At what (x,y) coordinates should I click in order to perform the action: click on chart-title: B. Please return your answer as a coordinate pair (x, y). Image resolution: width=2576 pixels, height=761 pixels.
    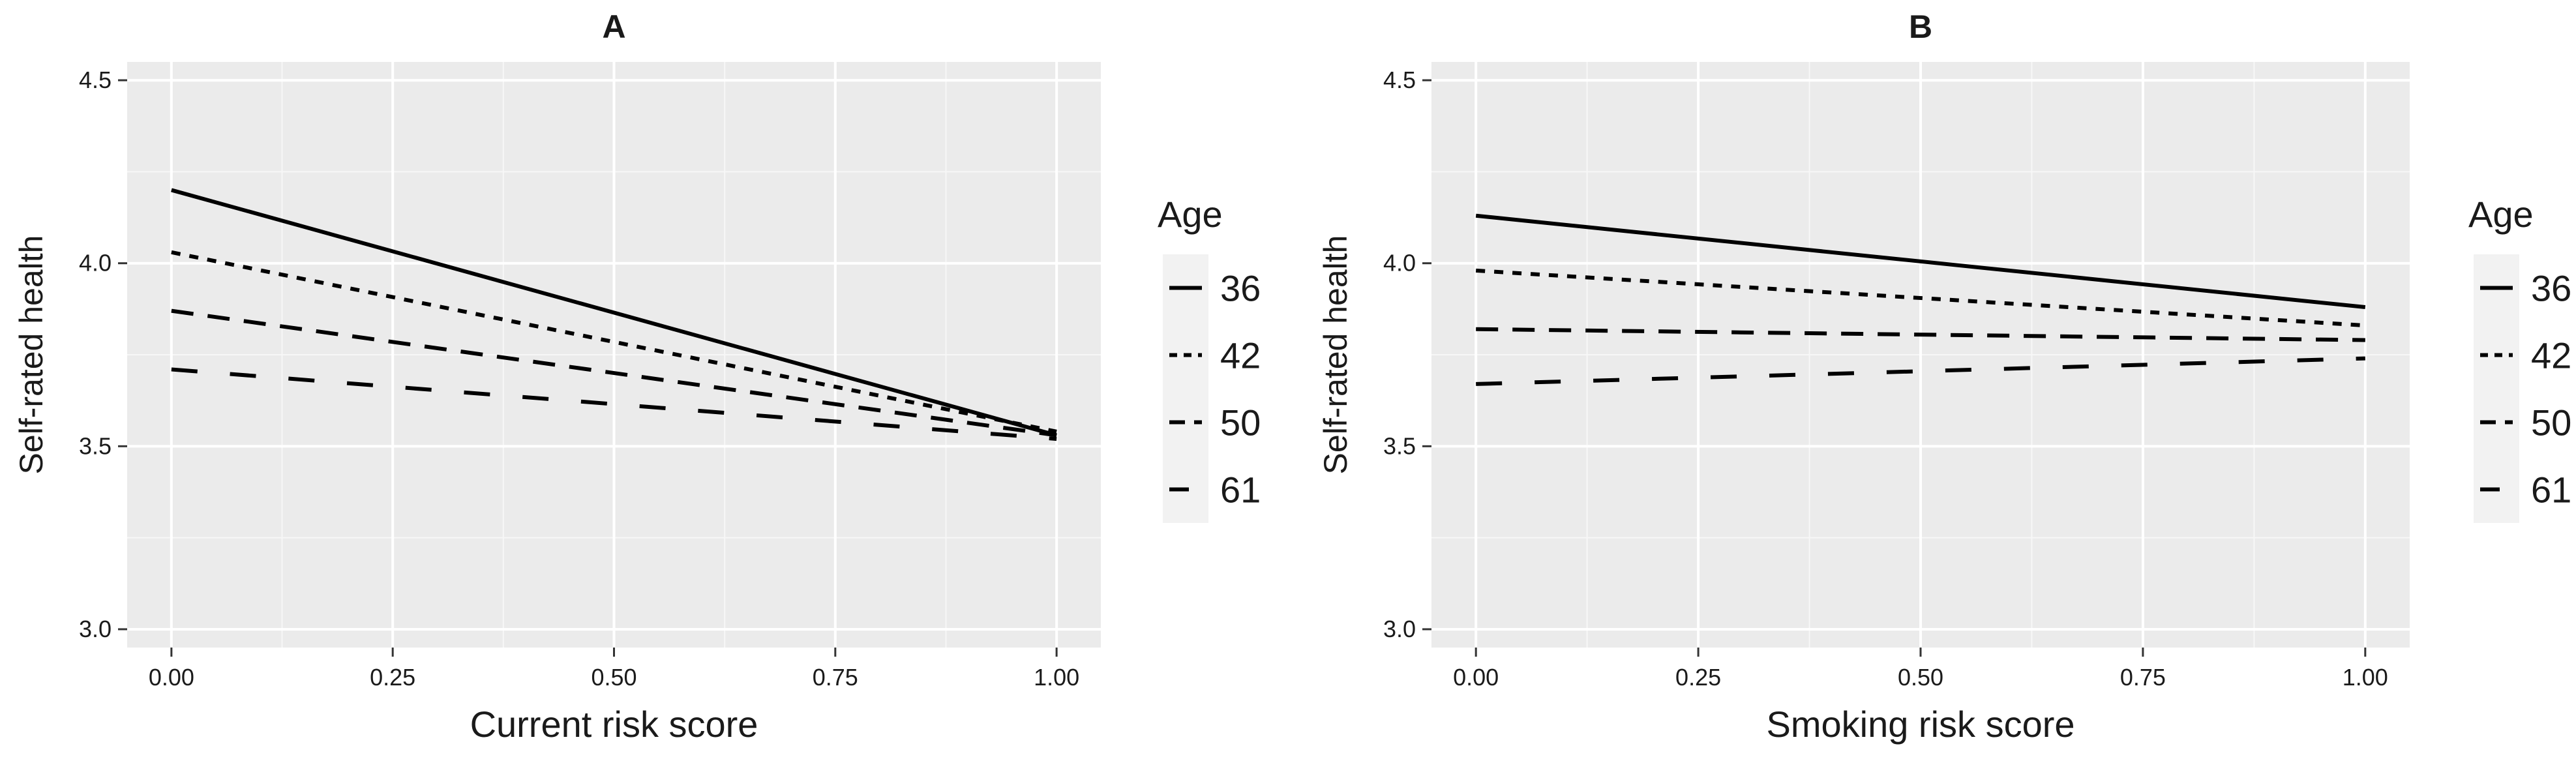
    Looking at the image, I should click on (1920, 26).